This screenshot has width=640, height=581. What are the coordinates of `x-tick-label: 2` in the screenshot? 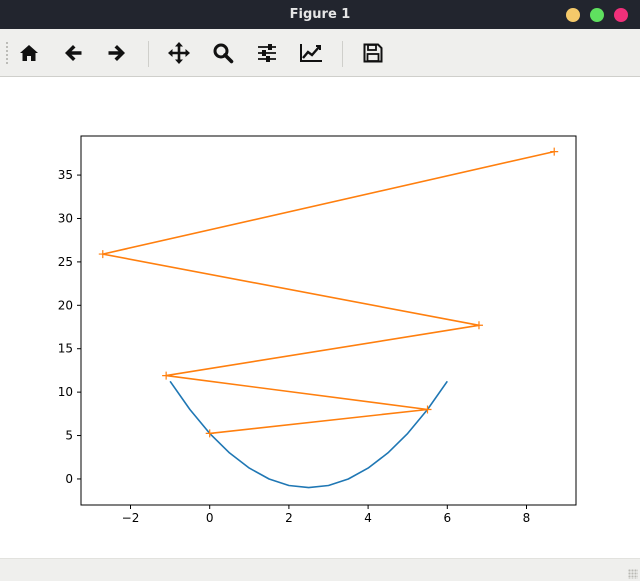 It's located at (289, 518).